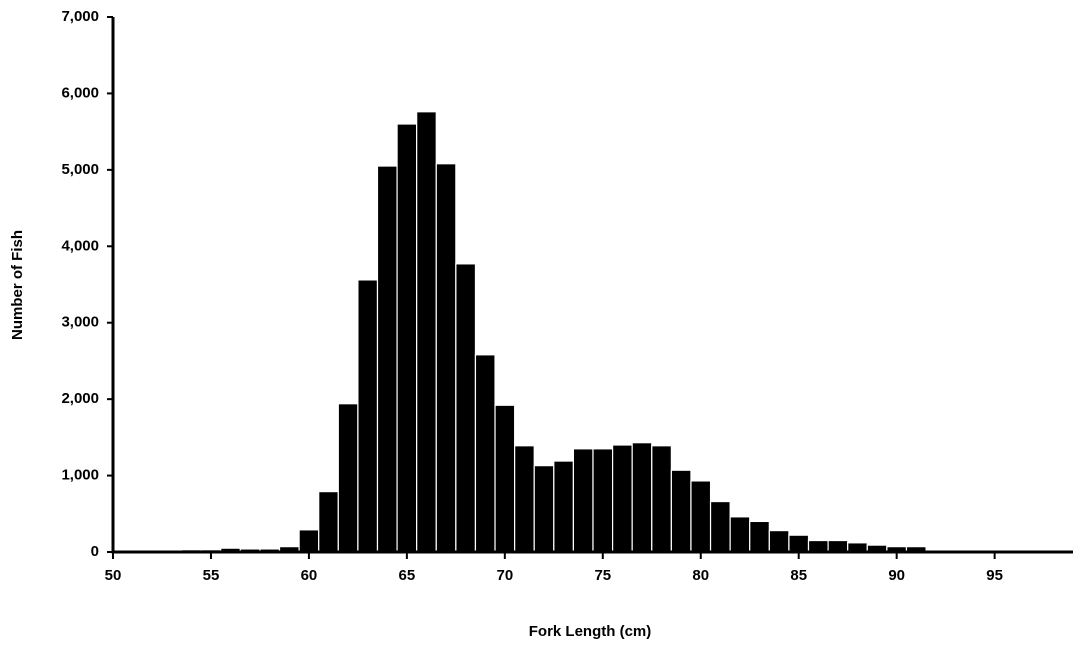 This screenshot has width=1074, height=649. Describe the element at coordinates (504, 575) in the screenshot. I see `x-tick-label: 70` at that location.